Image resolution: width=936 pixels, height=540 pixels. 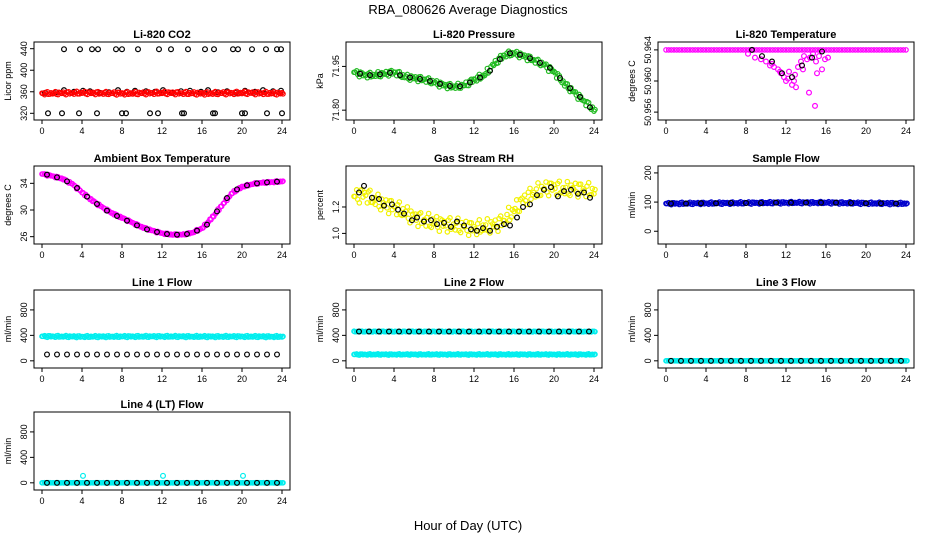 What do you see at coordinates (906, 255) in the screenshot?
I see `x-tick-label: 24` at bounding box center [906, 255].